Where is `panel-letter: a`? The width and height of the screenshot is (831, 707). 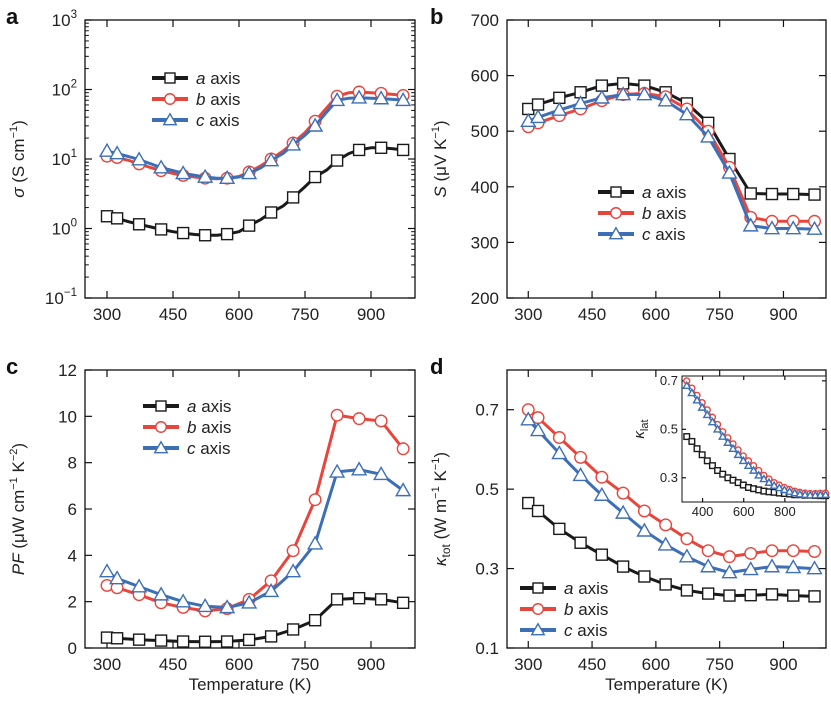 panel-letter: a is located at coordinates (12, 16).